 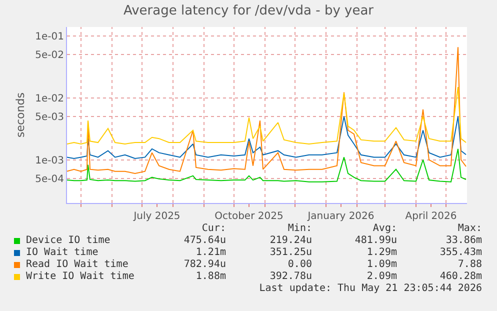 I want to click on text: Cur:, so click(x=214, y=228).